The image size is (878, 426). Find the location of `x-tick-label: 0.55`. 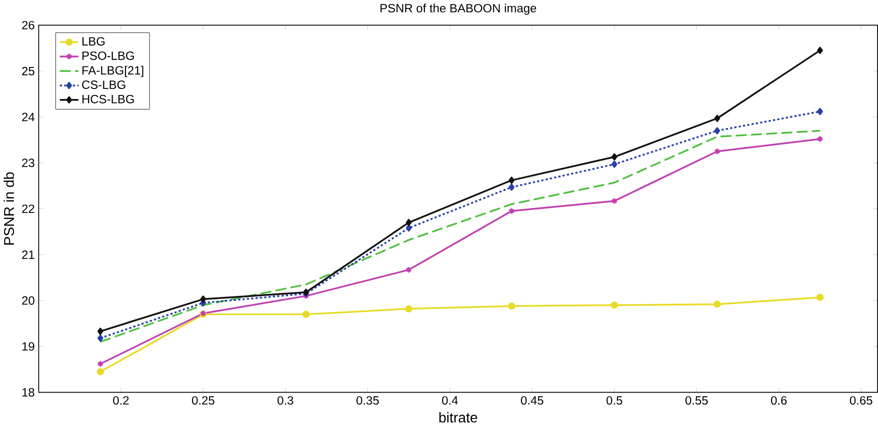

x-tick-label: 0.55 is located at coordinates (696, 400).